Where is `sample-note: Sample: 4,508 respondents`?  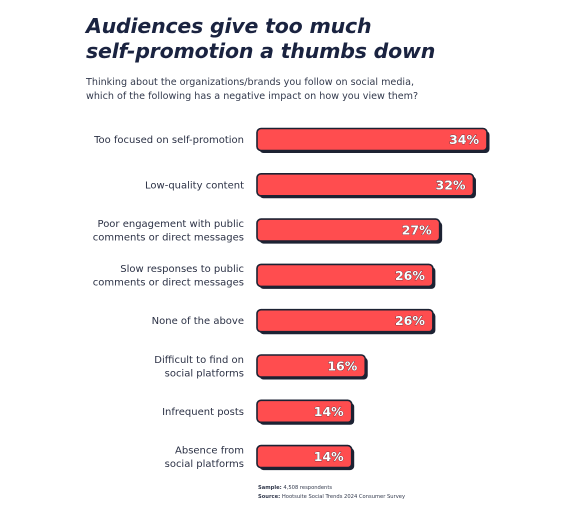 sample-note: Sample: 4,508 respondents is located at coordinates (408, 488).